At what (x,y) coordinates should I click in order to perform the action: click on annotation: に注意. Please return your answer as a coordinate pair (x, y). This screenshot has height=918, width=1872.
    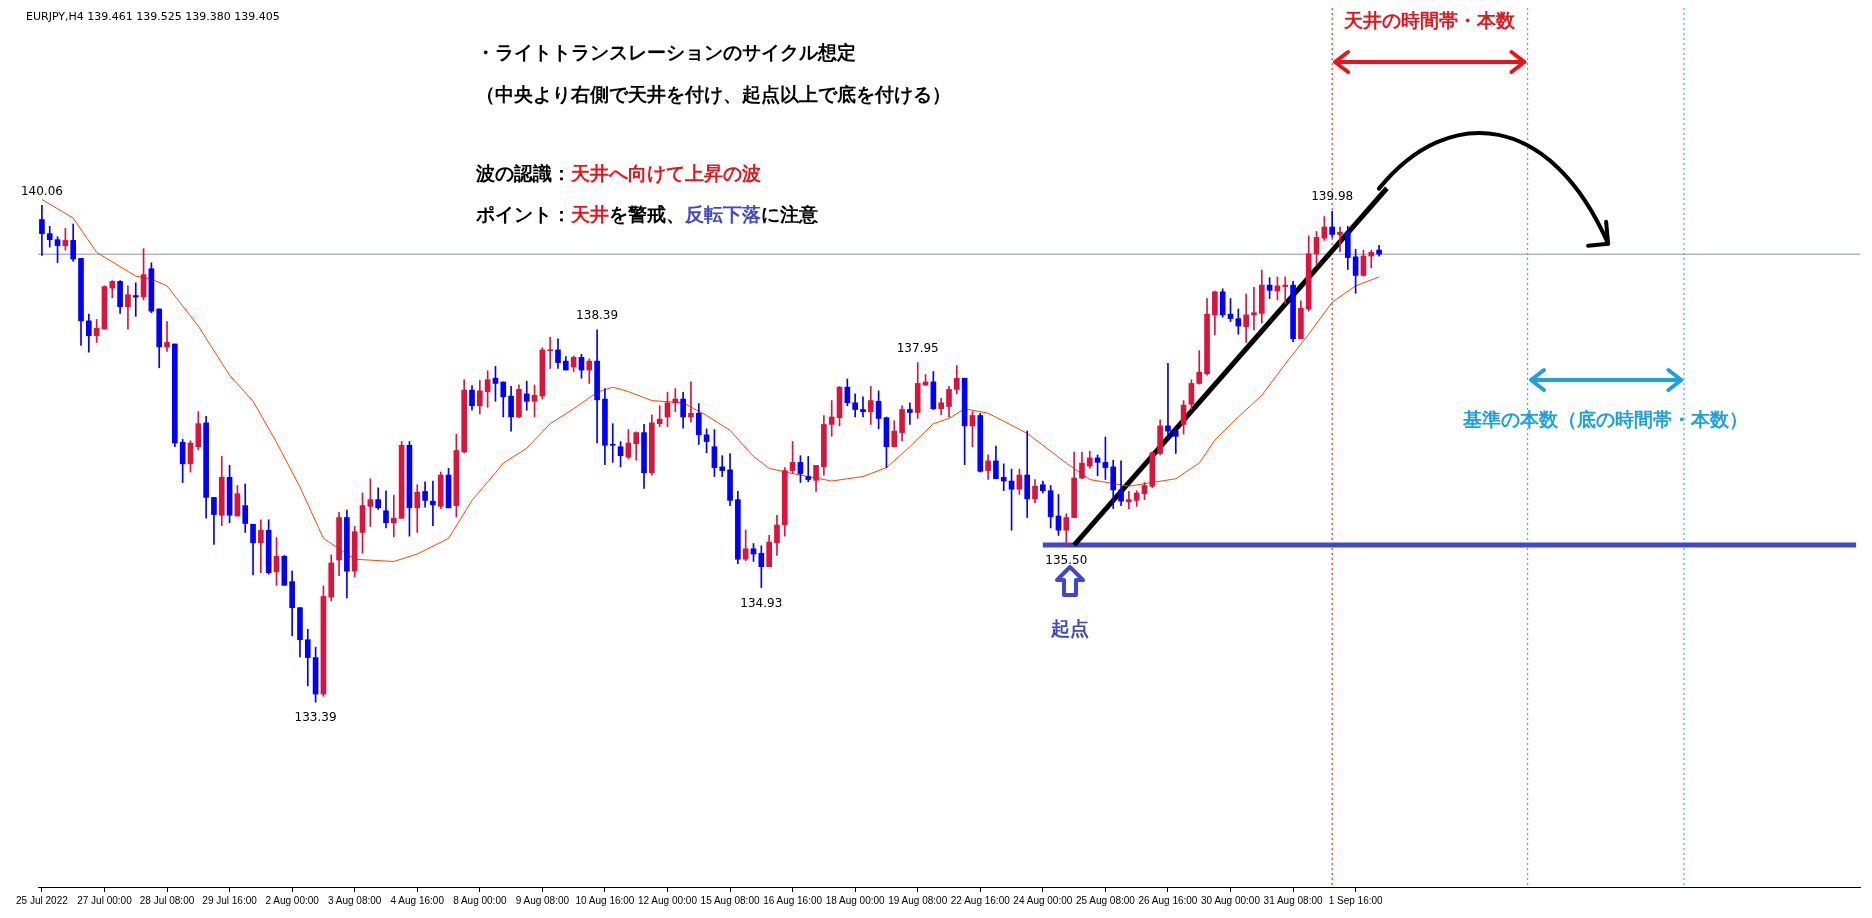
    Looking at the image, I should click on (789, 214).